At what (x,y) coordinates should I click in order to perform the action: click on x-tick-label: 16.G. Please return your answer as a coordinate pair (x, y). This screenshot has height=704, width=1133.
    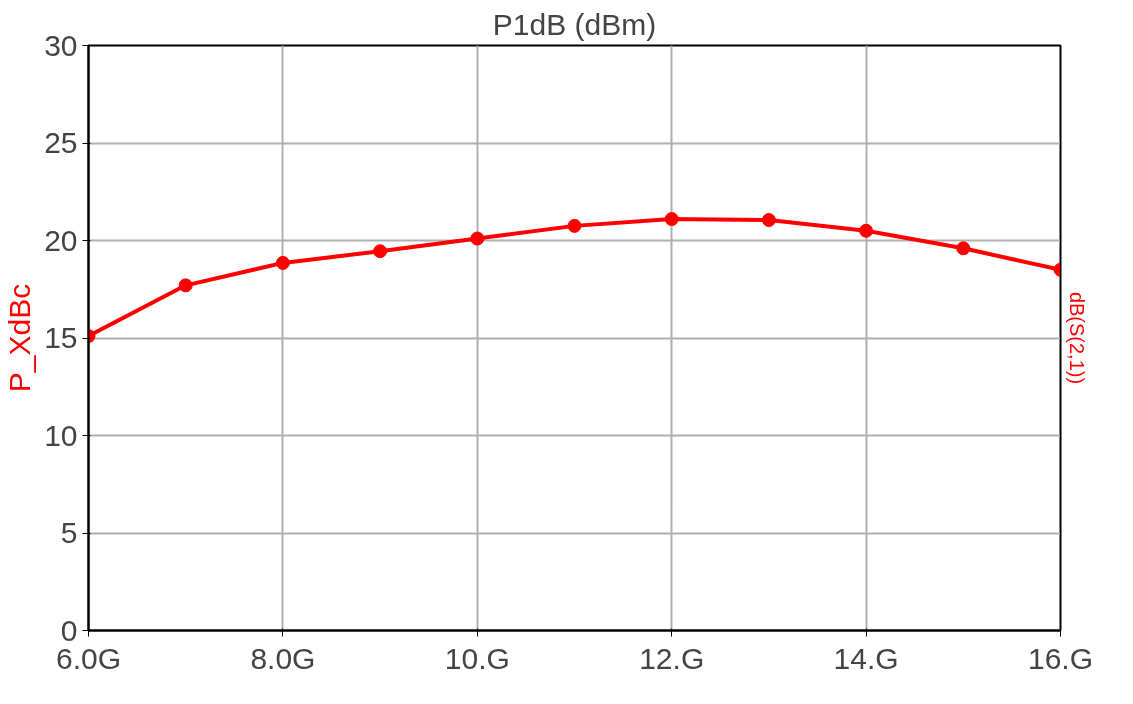
    Looking at the image, I should click on (1060, 658).